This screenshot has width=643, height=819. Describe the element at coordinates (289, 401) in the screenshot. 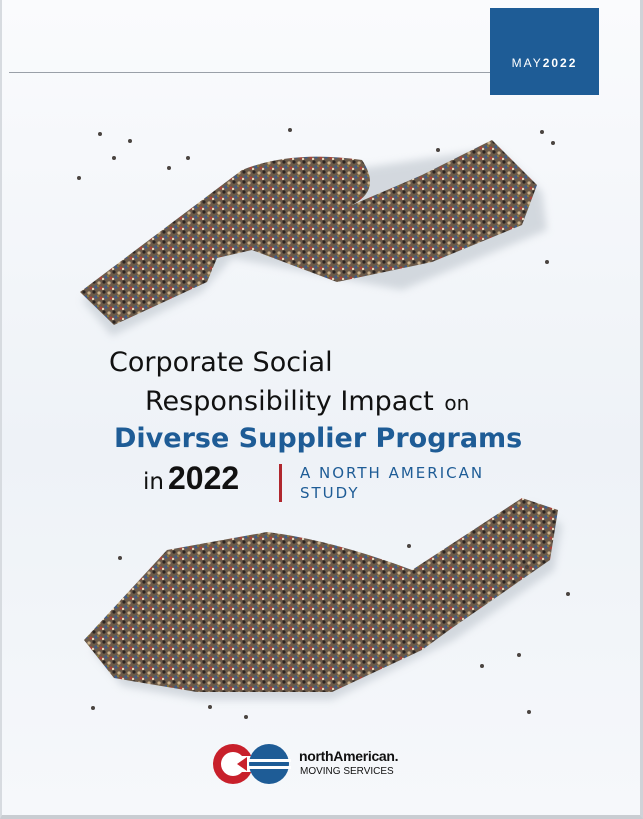

I see `title-line-2-main: Responsibility Impact` at that location.